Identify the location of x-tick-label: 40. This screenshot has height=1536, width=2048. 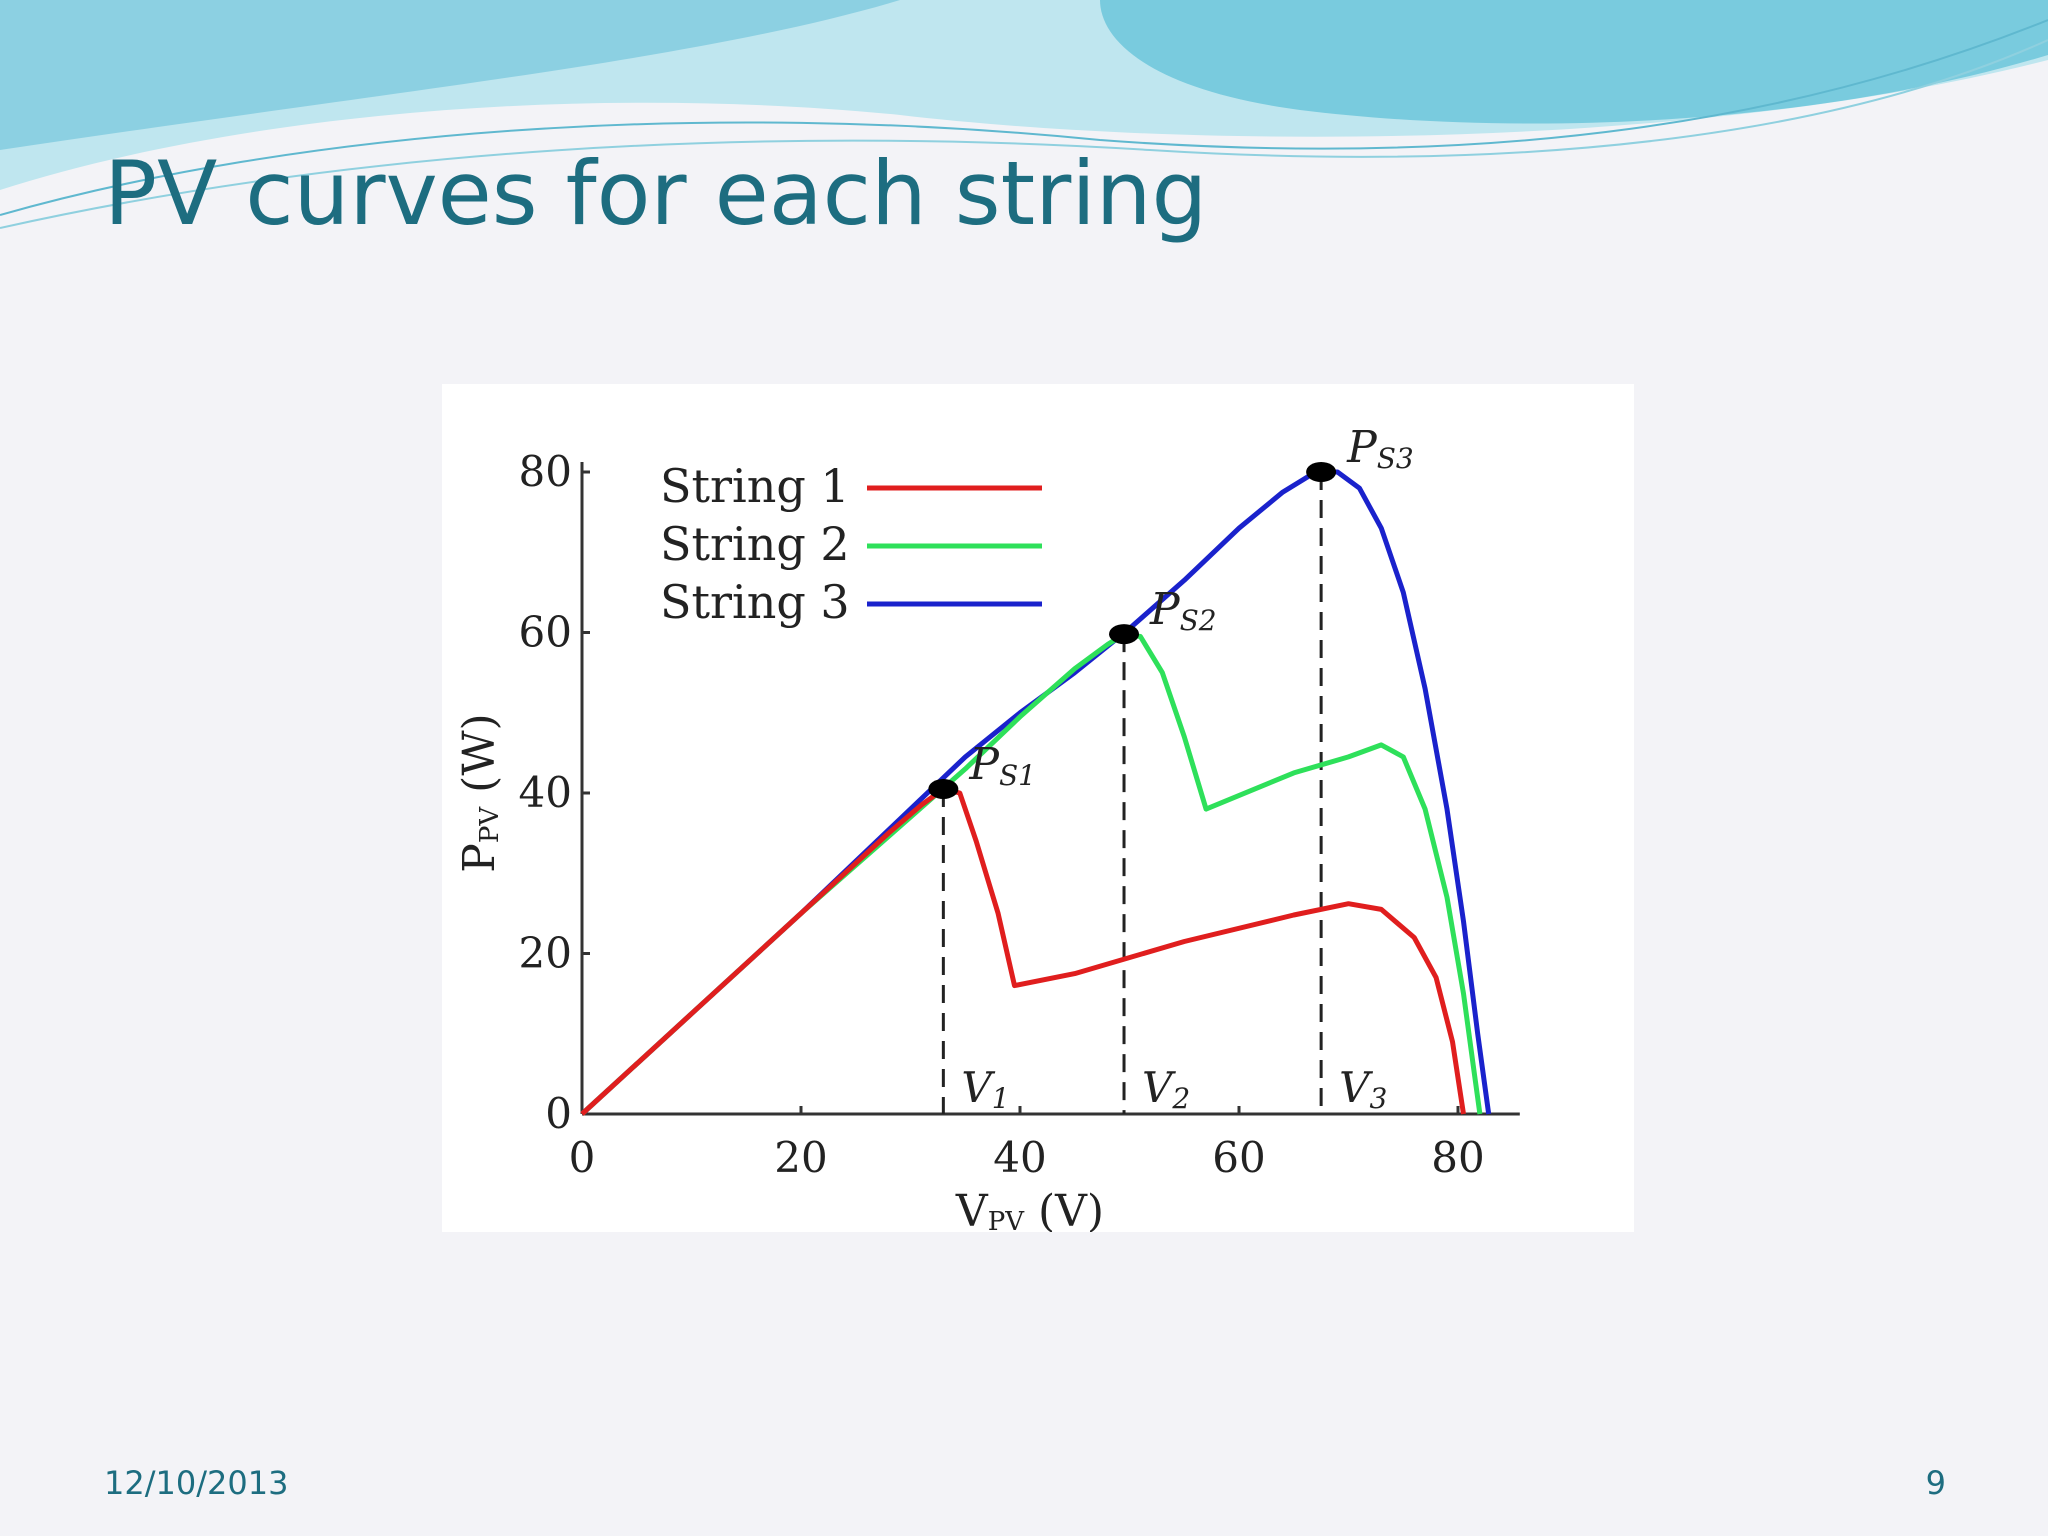
(1019, 1157).